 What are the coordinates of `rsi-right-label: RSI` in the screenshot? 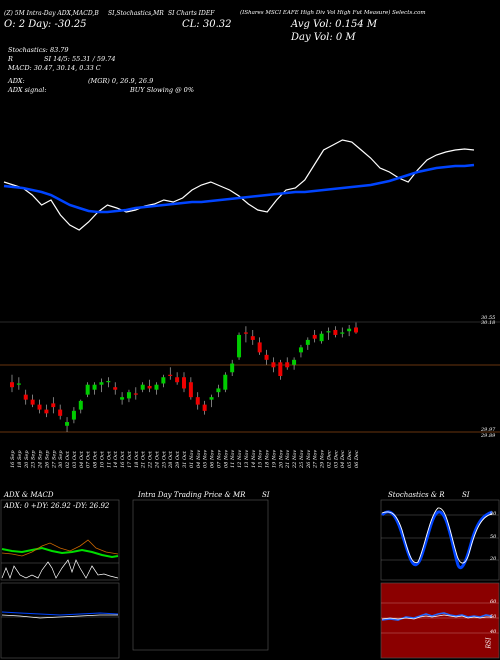 It's located at (489, 643).